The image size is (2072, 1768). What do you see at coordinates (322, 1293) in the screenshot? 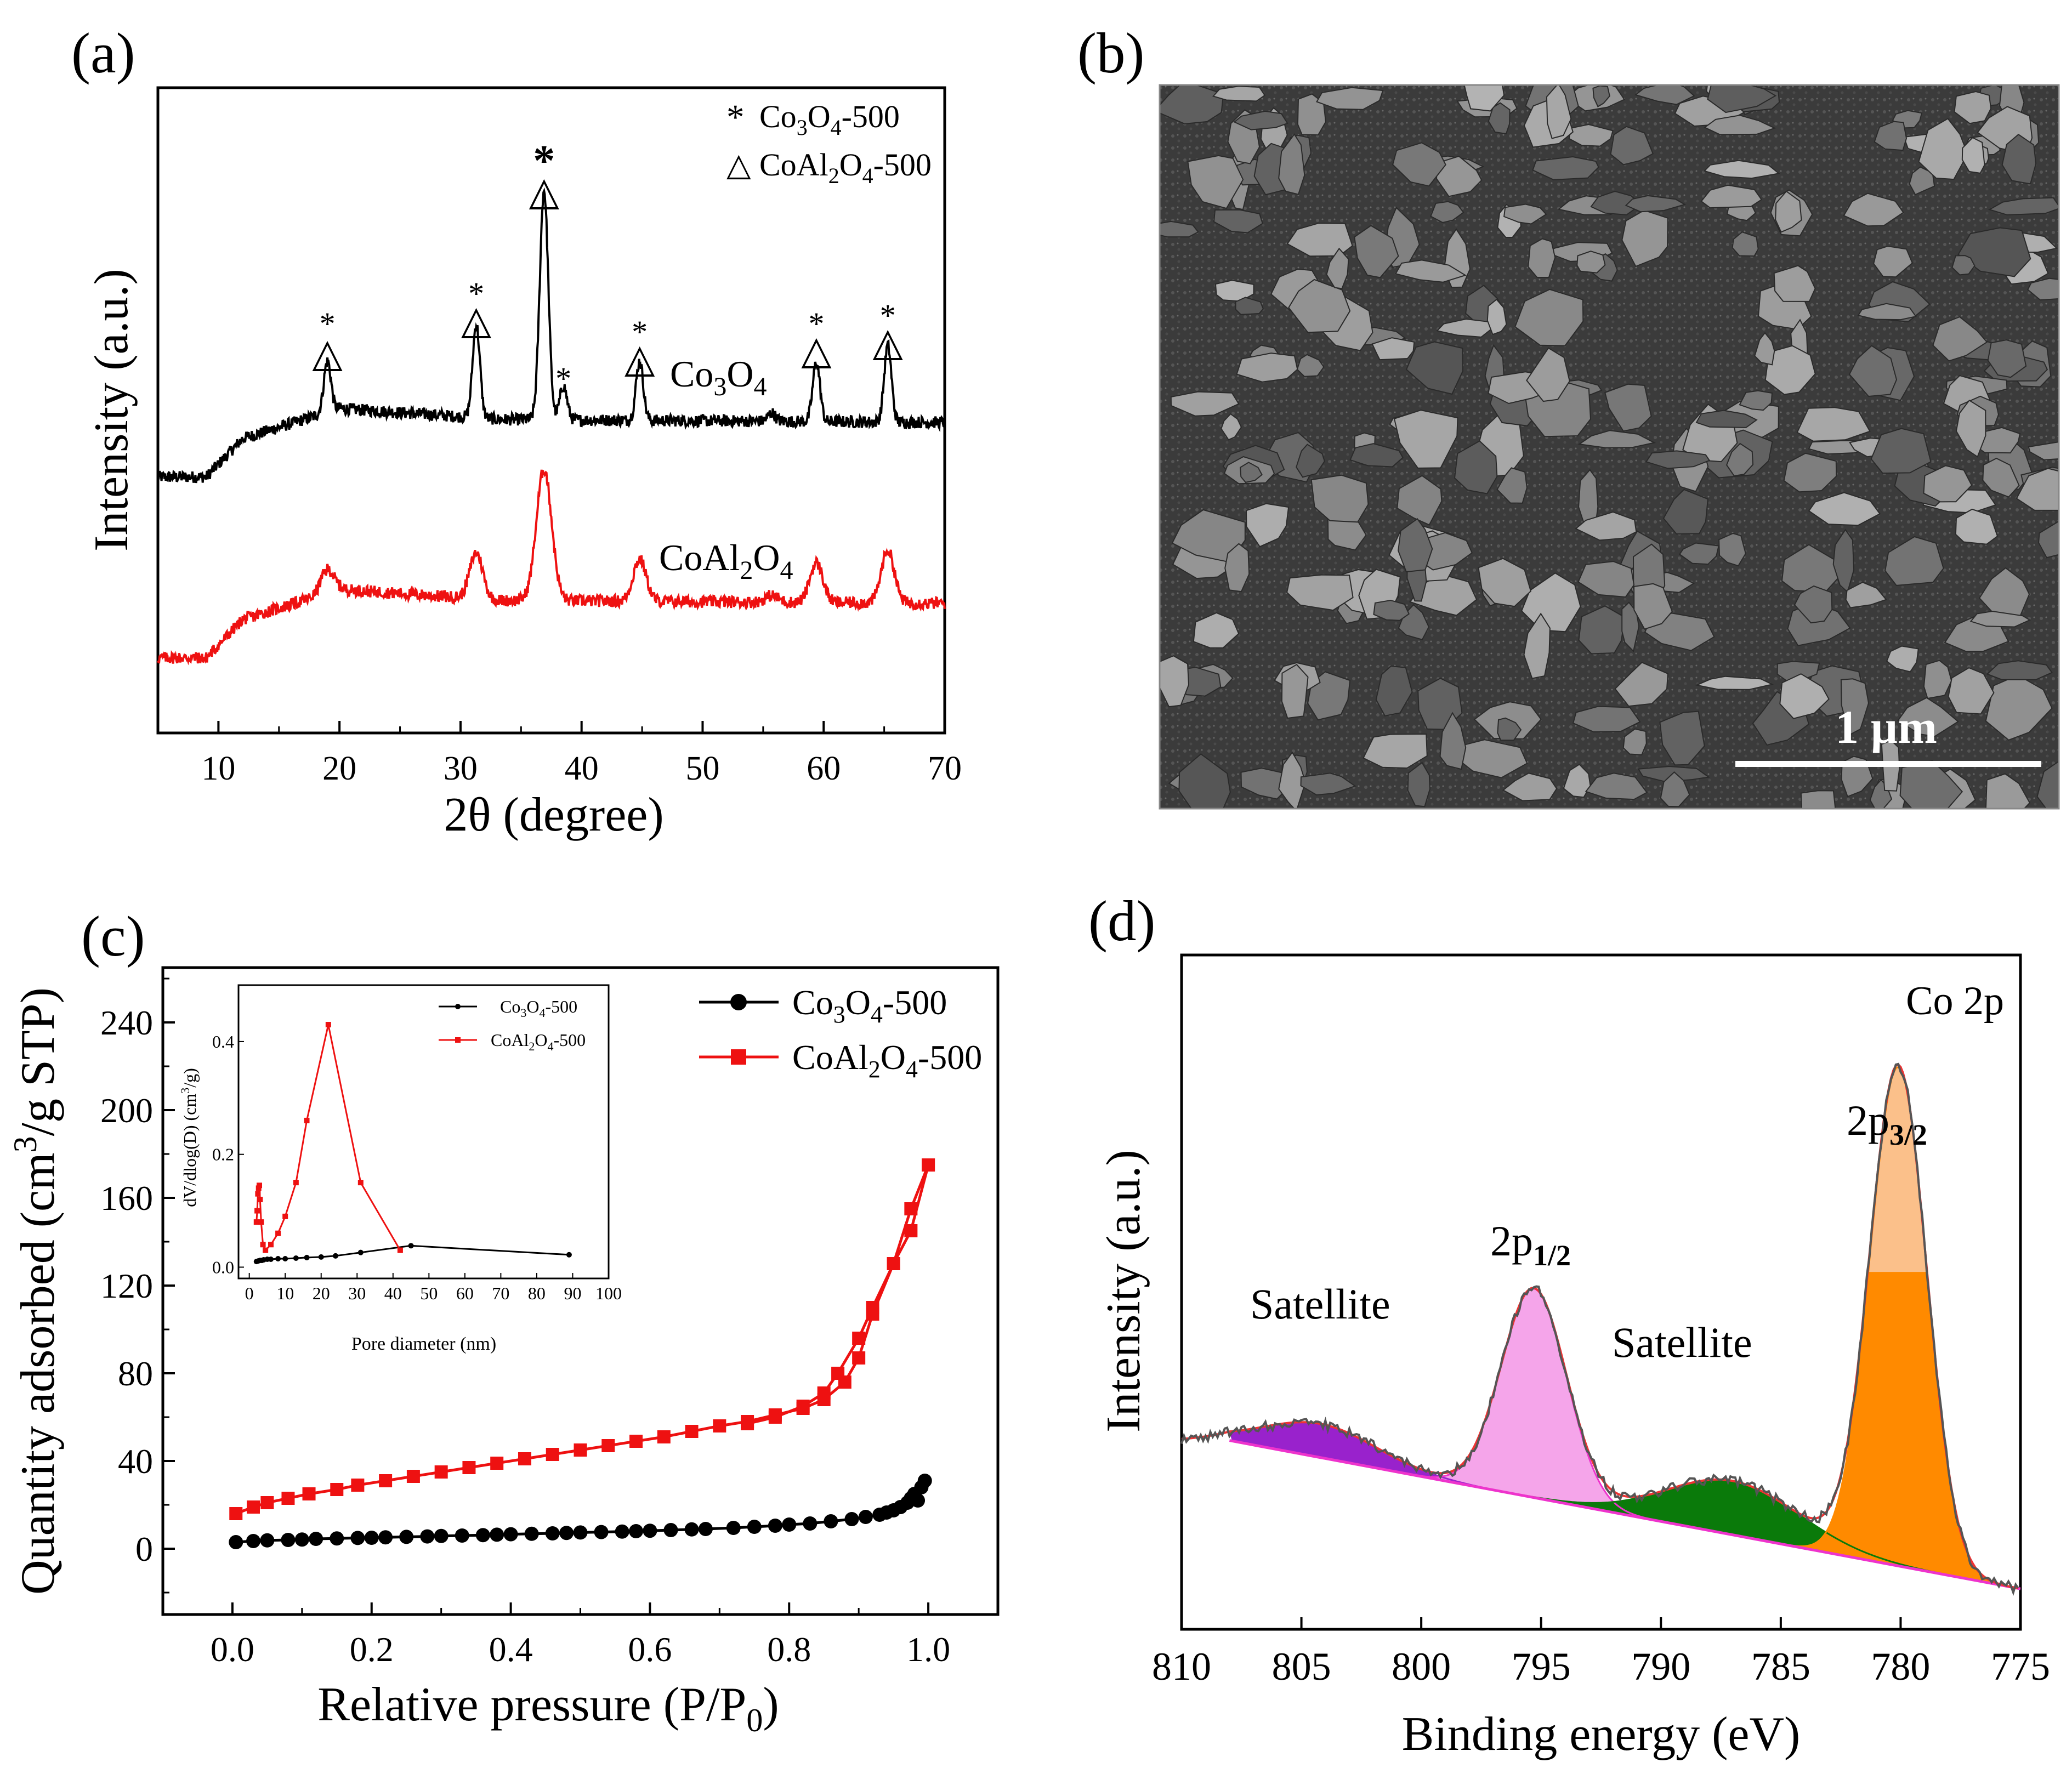
I see `bet-inset-x-tick-label: 20` at bounding box center [322, 1293].